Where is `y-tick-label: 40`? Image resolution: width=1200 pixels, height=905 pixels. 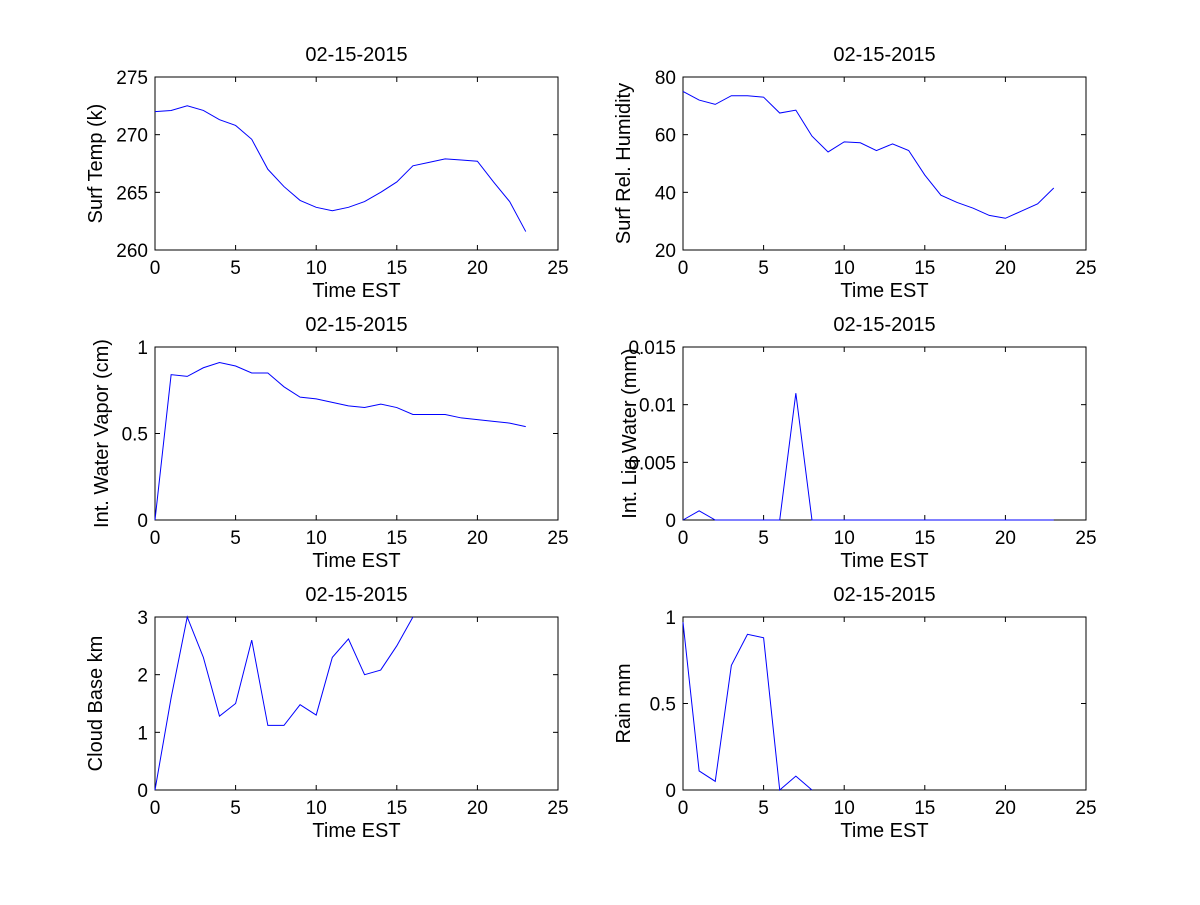 y-tick-label: 40 is located at coordinates (665, 193).